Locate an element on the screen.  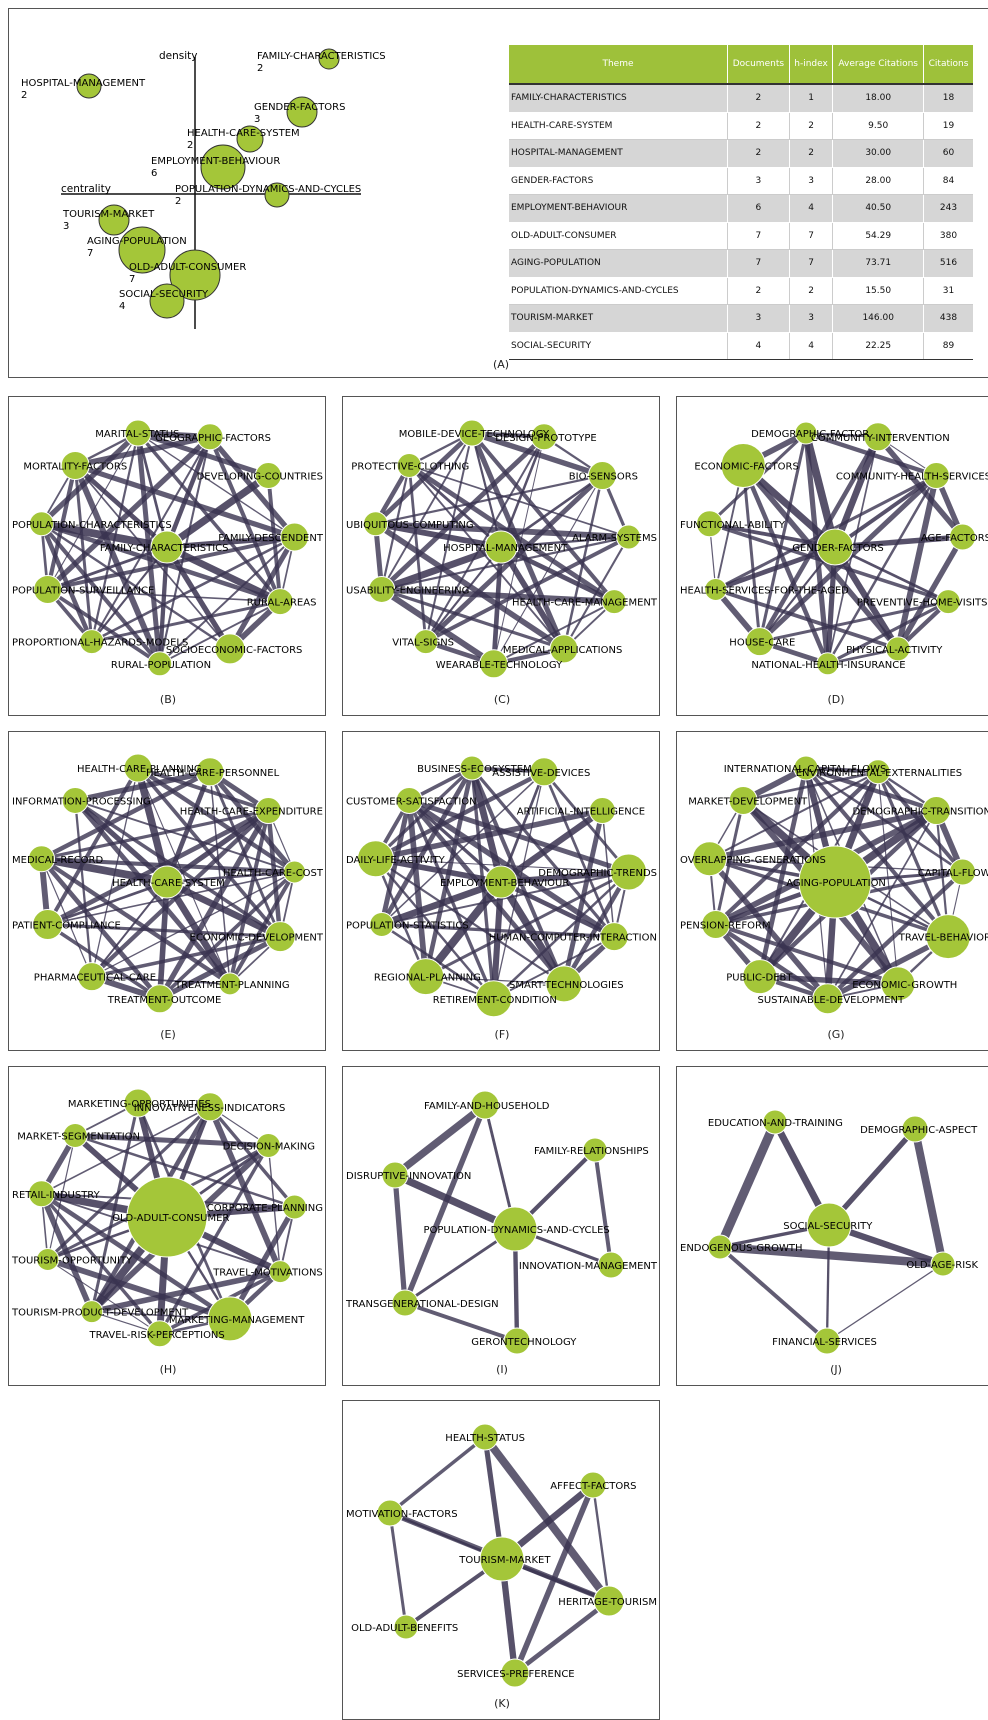
node-label: POPULATION-STATISTICS is located at coordinates (407, 925).